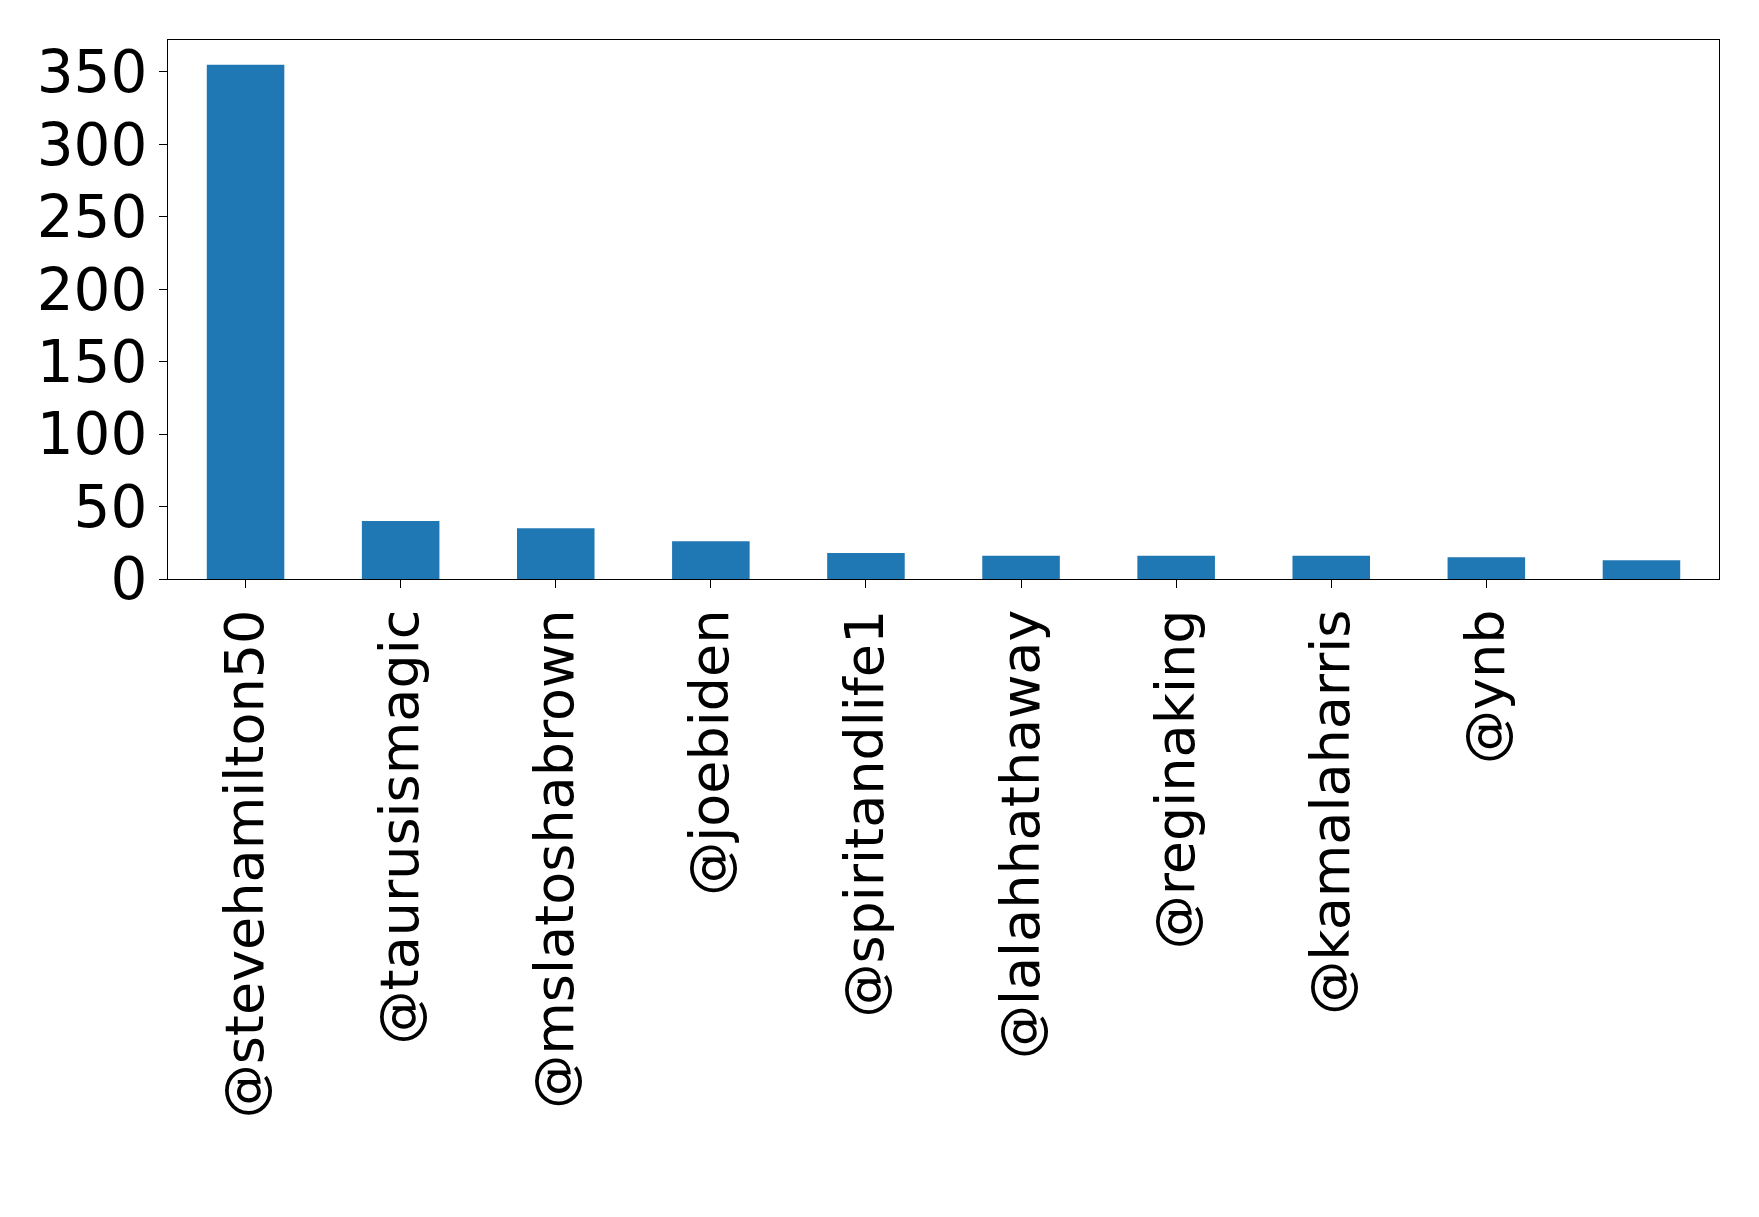 This screenshot has height=1217, width=1759. I want to click on y-tick-label: 250, so click(92, 217).